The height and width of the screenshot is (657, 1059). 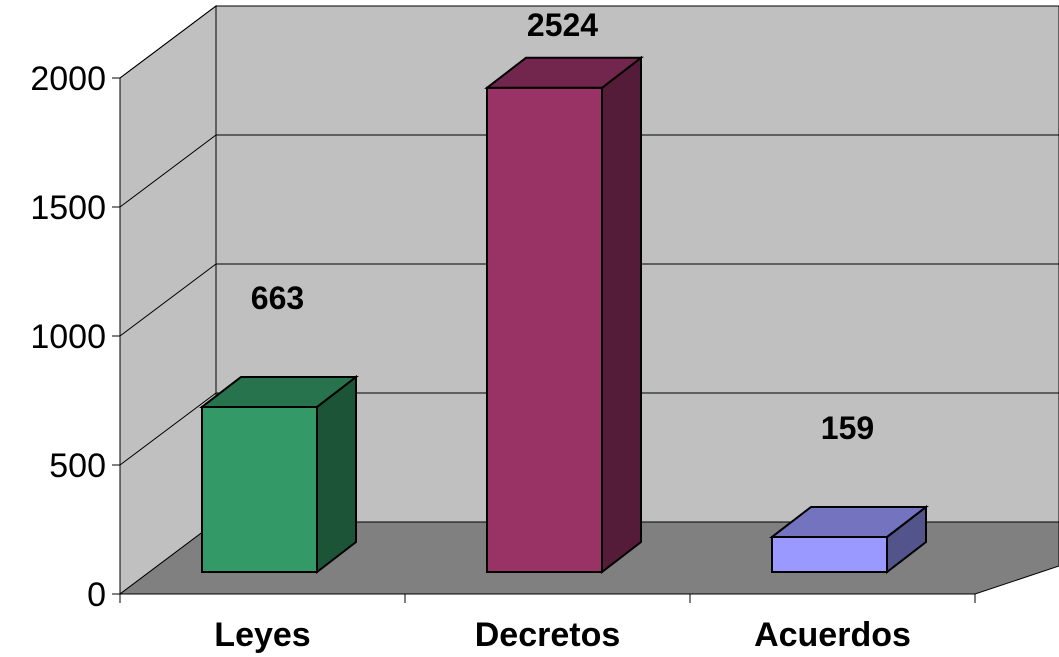 What do you see at coordinates (77, 466) in the screenshot?
I see `y-tick-label: 500` at bounding box center [77, 466].